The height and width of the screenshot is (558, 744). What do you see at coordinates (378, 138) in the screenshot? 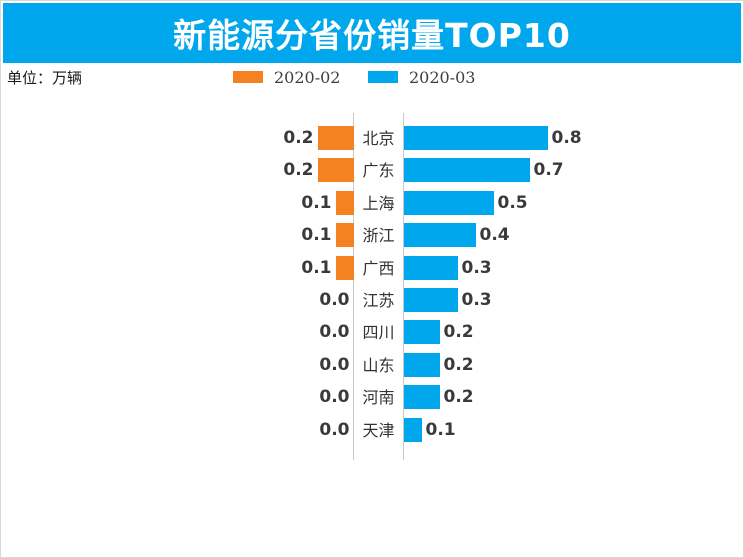
I see `category-label: 北京` at bounding box center [378, 138].